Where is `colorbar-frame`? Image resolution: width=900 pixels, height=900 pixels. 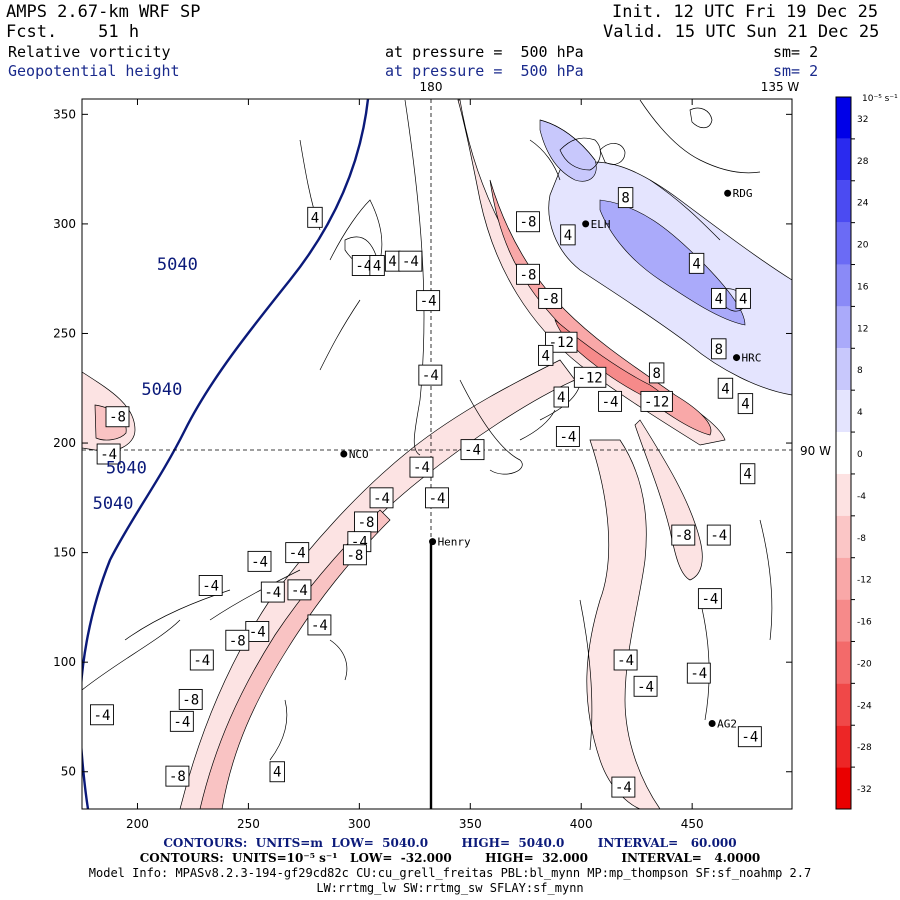 colorbar-frame is located at coordinates (843, 453).